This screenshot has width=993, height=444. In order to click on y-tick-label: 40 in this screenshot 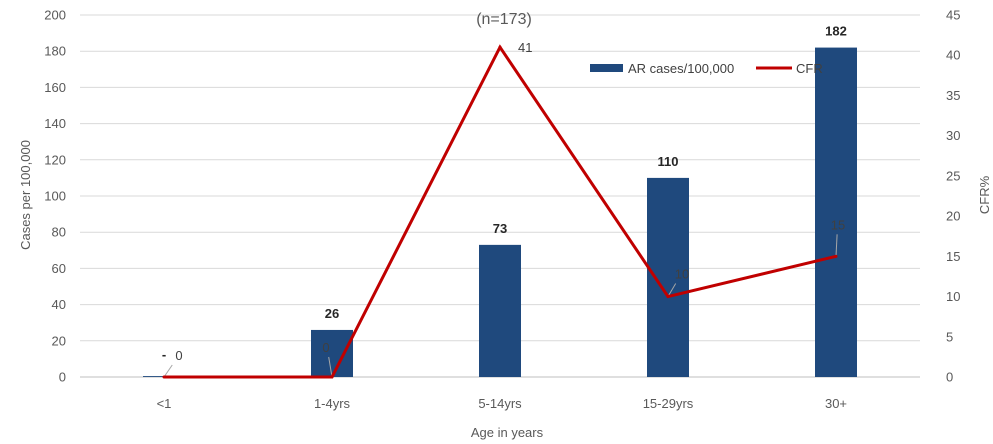, I will do `click(59, 304)`.